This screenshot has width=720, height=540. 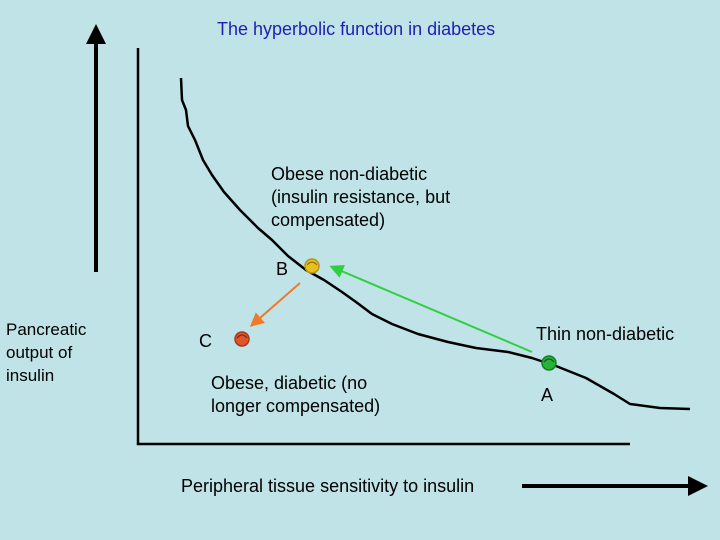 I want to click on point-c-label: C, so click(x=205, y=341).